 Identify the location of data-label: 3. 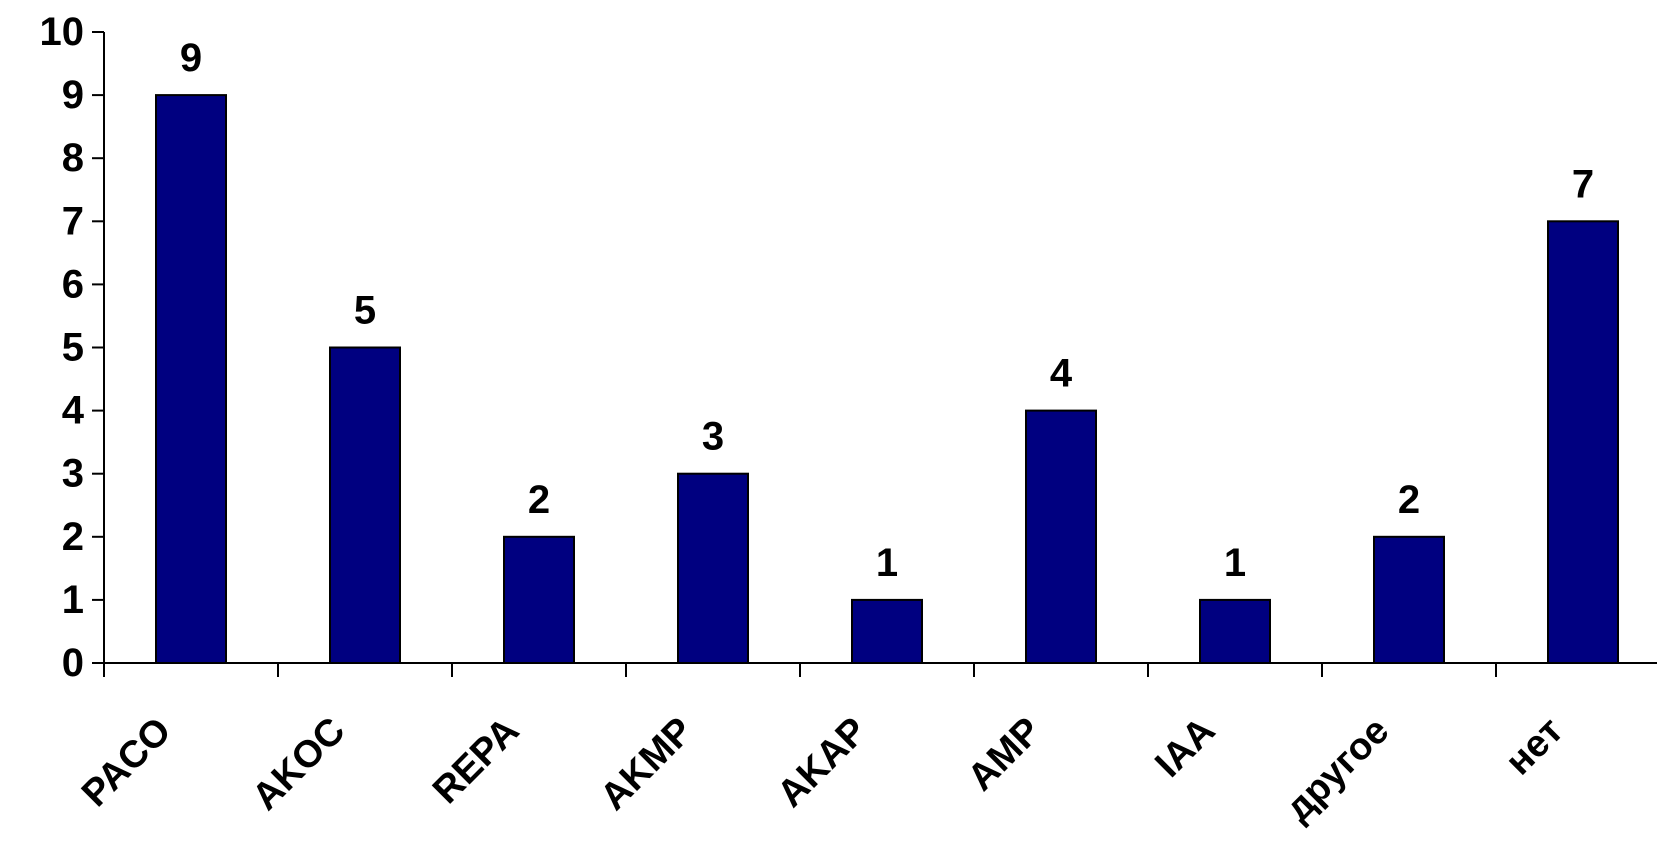
(713, 437).